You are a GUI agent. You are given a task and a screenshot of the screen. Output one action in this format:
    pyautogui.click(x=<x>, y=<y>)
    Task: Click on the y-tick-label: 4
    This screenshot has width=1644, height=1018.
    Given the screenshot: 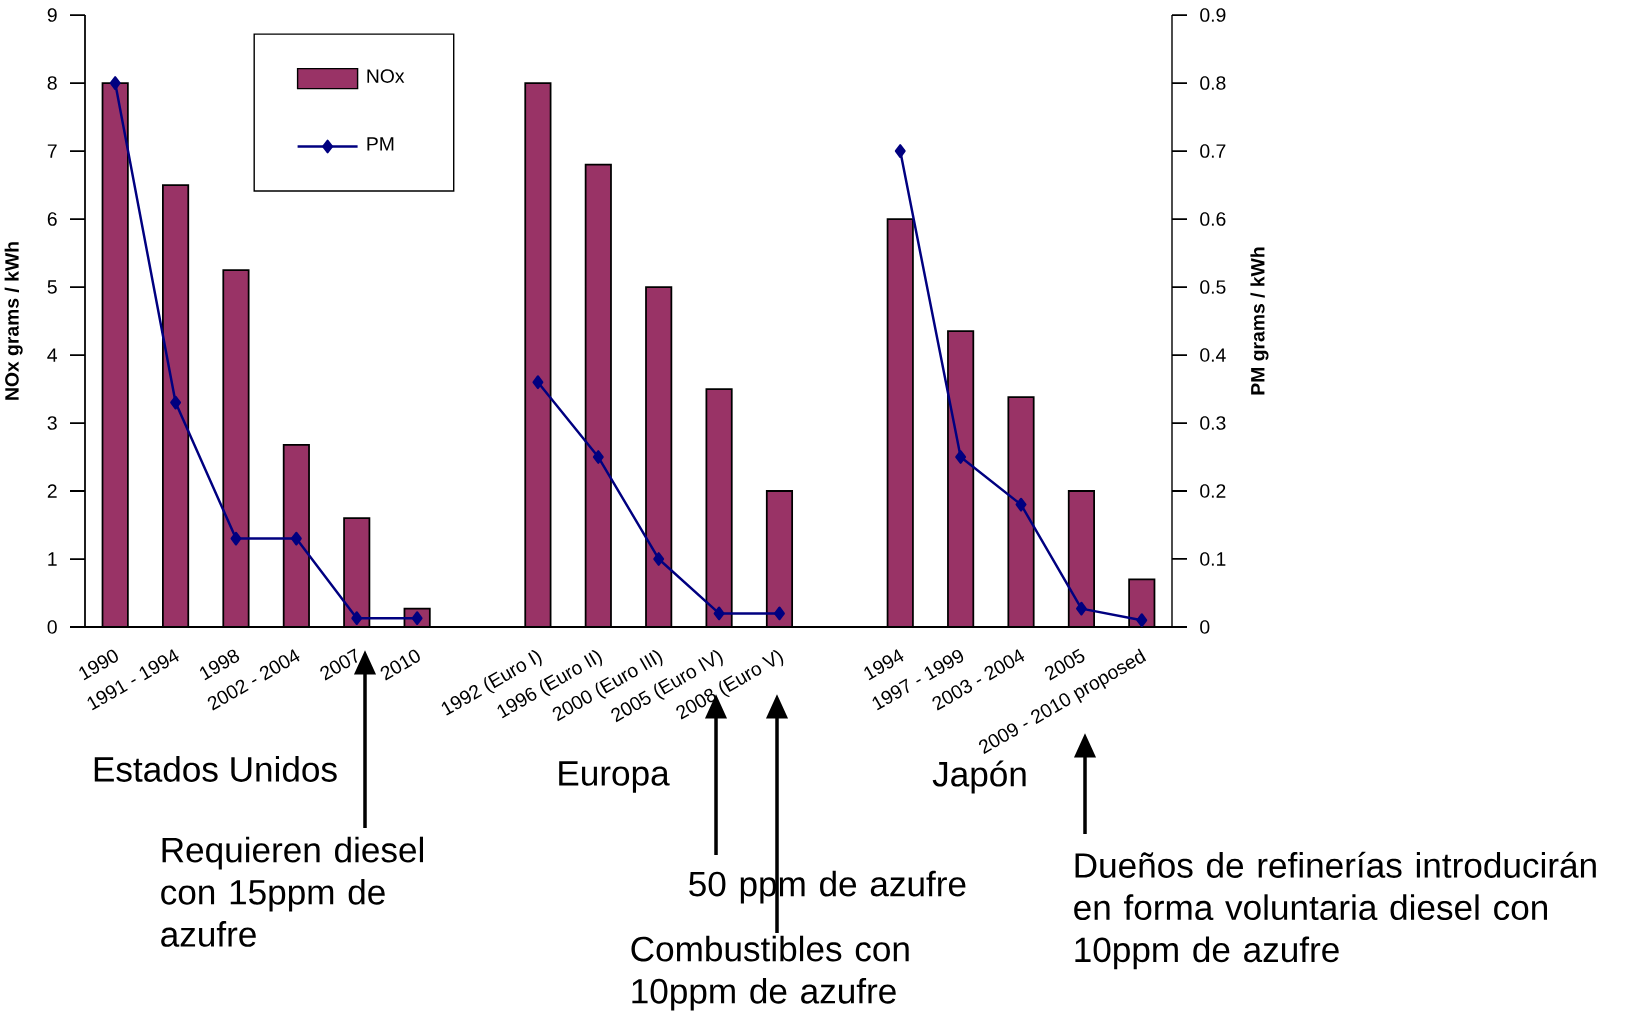 What is the action you would take?
    pyautogui.click(x=52, y=355)
    